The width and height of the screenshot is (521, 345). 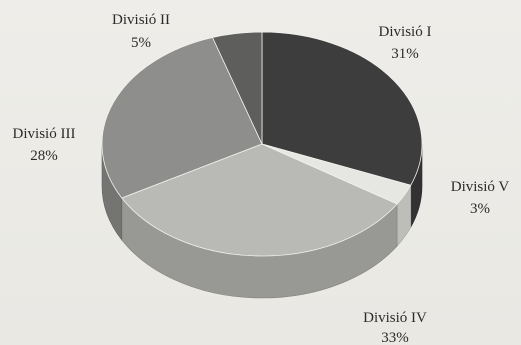 I want to click on slice-label-divisio-iv: Divisió IV, so click(x=395, y=318).